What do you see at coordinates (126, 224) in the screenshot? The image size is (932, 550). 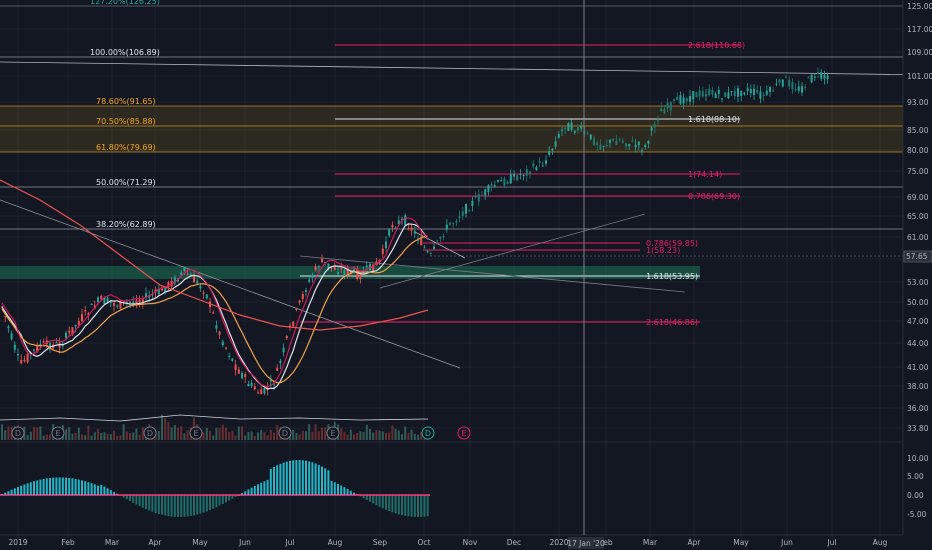 I see `fib-retracement-label: 38.20%(62.89)` at bounding box center [126, 224].